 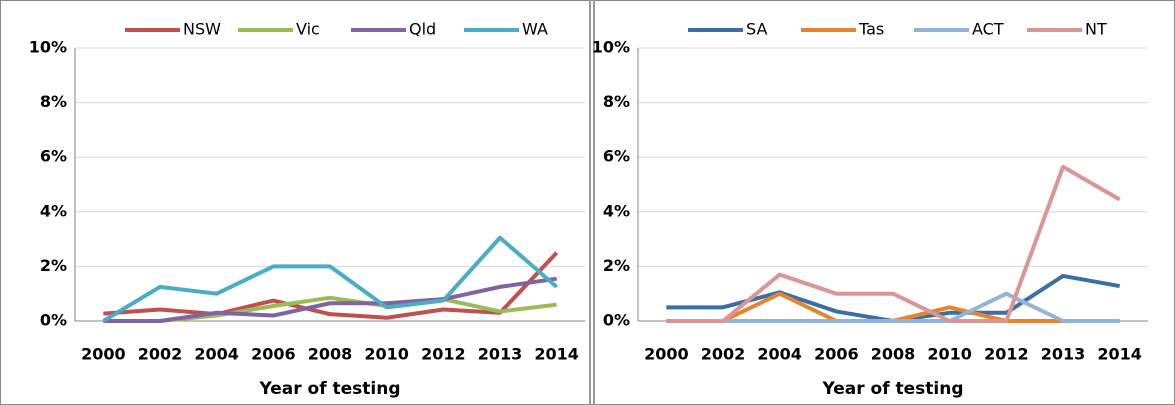 I want to click on legend-label: NSW, so click(x=202, y=29).